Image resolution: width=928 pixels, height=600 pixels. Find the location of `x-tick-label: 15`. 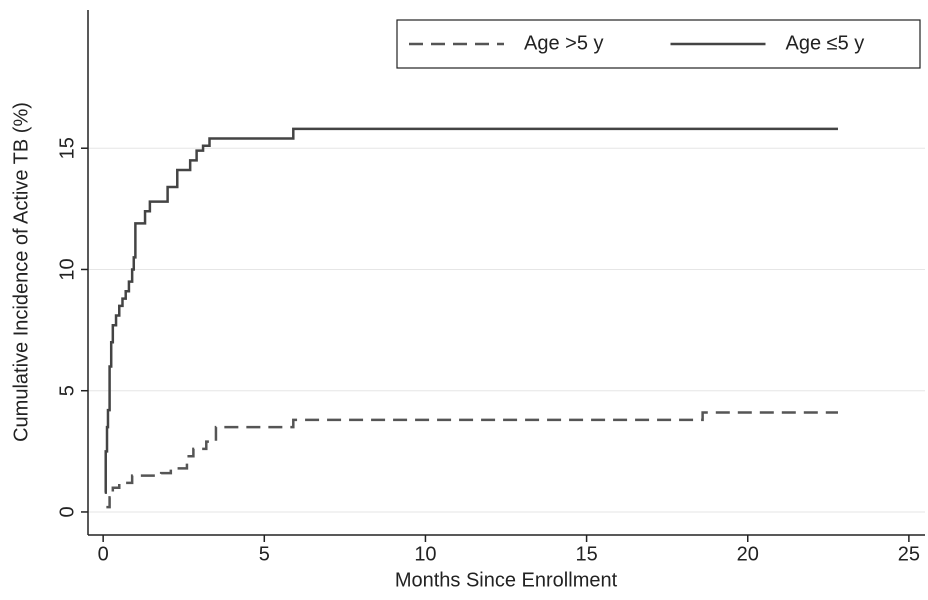

x-tick-label: 15 is located at coordinates (586, 554).